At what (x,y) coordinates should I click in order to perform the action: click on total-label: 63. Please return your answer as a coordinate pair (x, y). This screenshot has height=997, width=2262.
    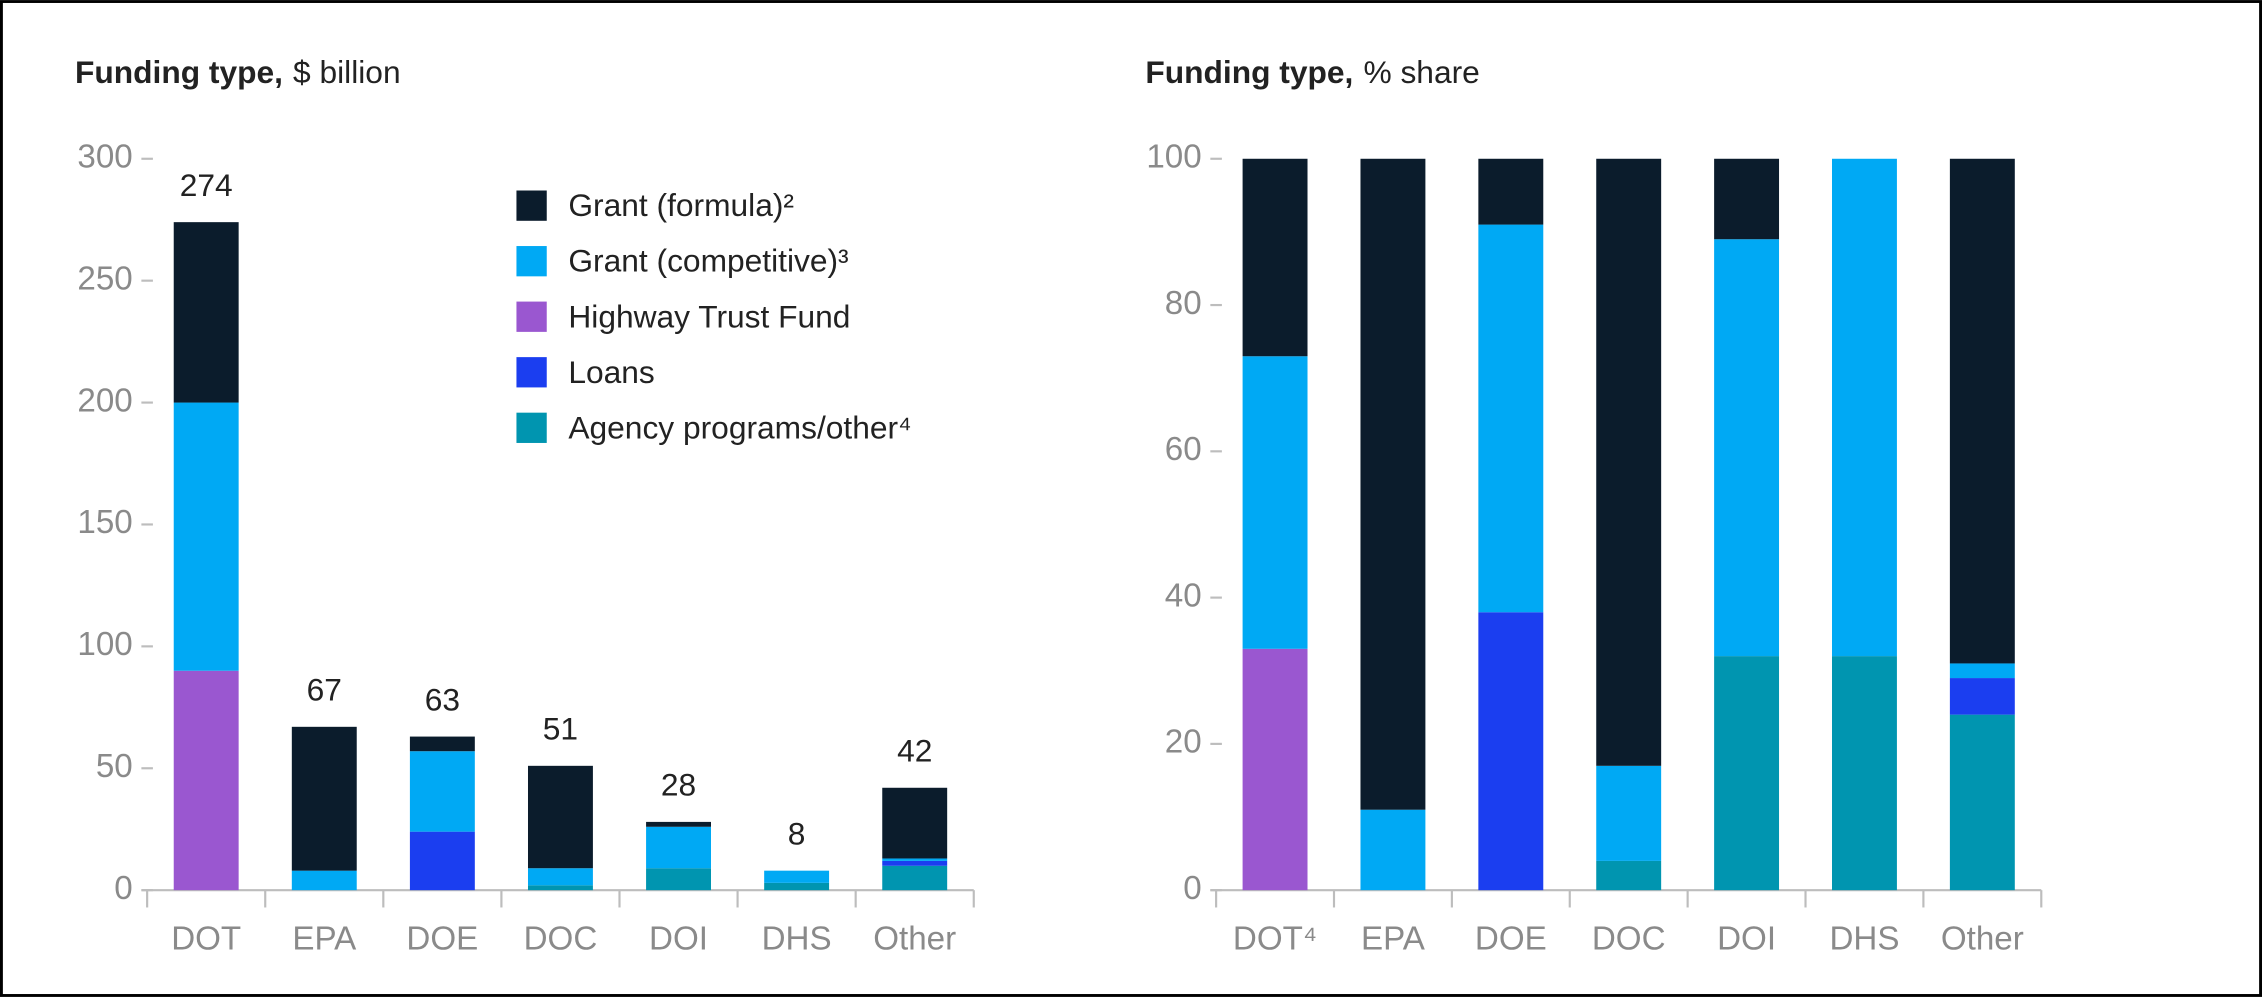
    Looking at the image, I should click on (442, 699).